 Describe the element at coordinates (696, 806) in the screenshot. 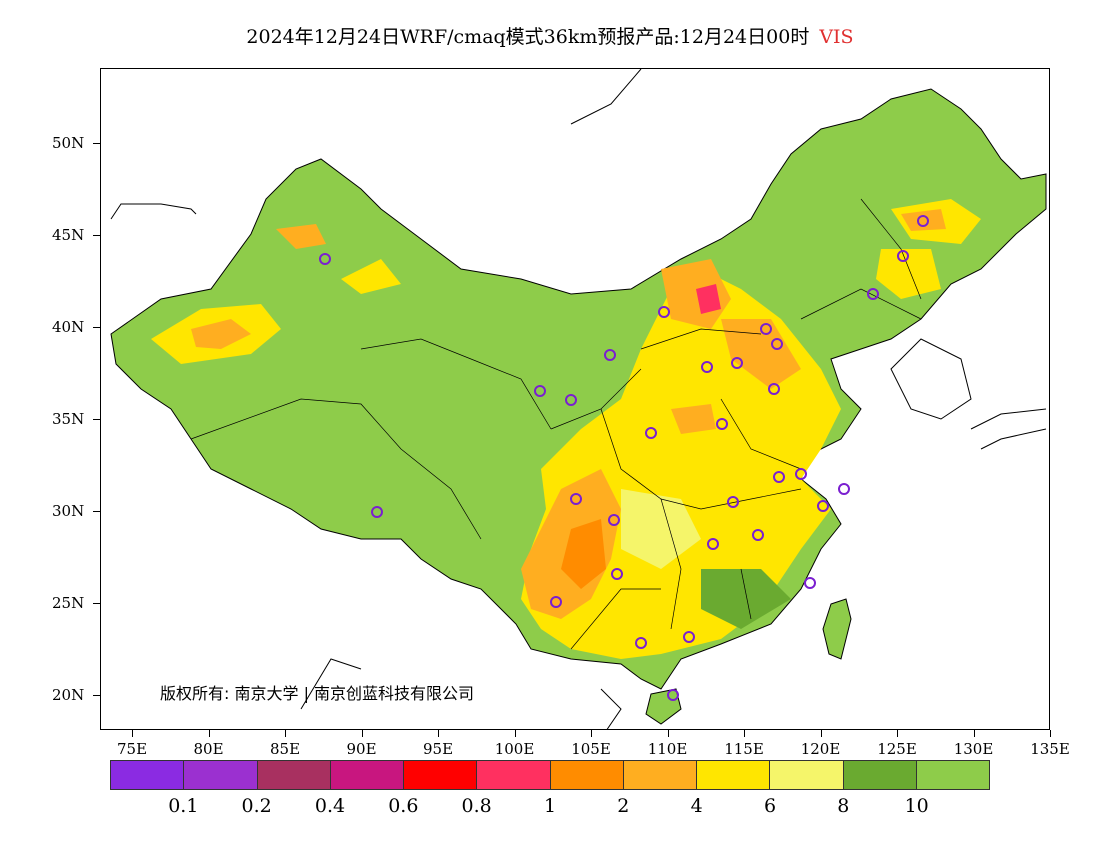

I see `colorbar-tick-label: 4` at that location.